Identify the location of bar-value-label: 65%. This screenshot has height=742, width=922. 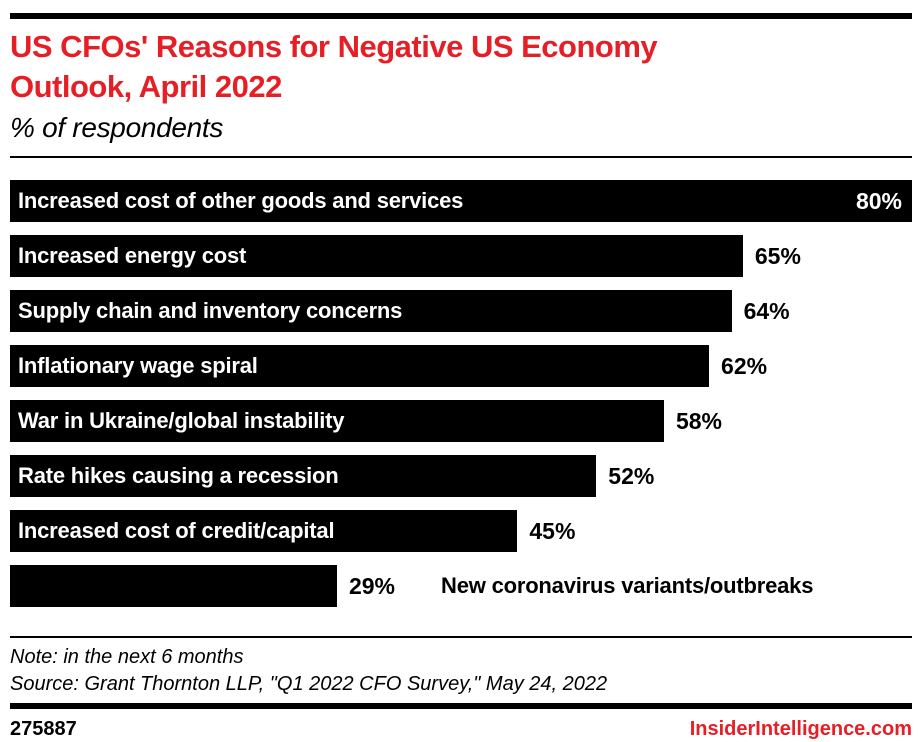
(777, 255).